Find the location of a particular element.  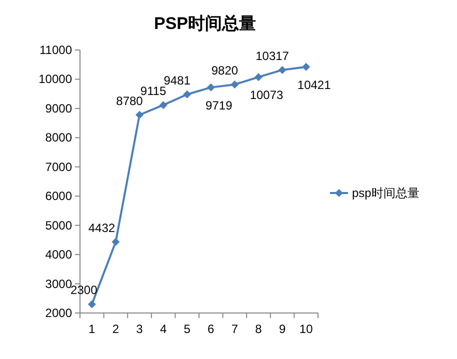

y-tick-label: 2000 is located at coordinates (58, 313).